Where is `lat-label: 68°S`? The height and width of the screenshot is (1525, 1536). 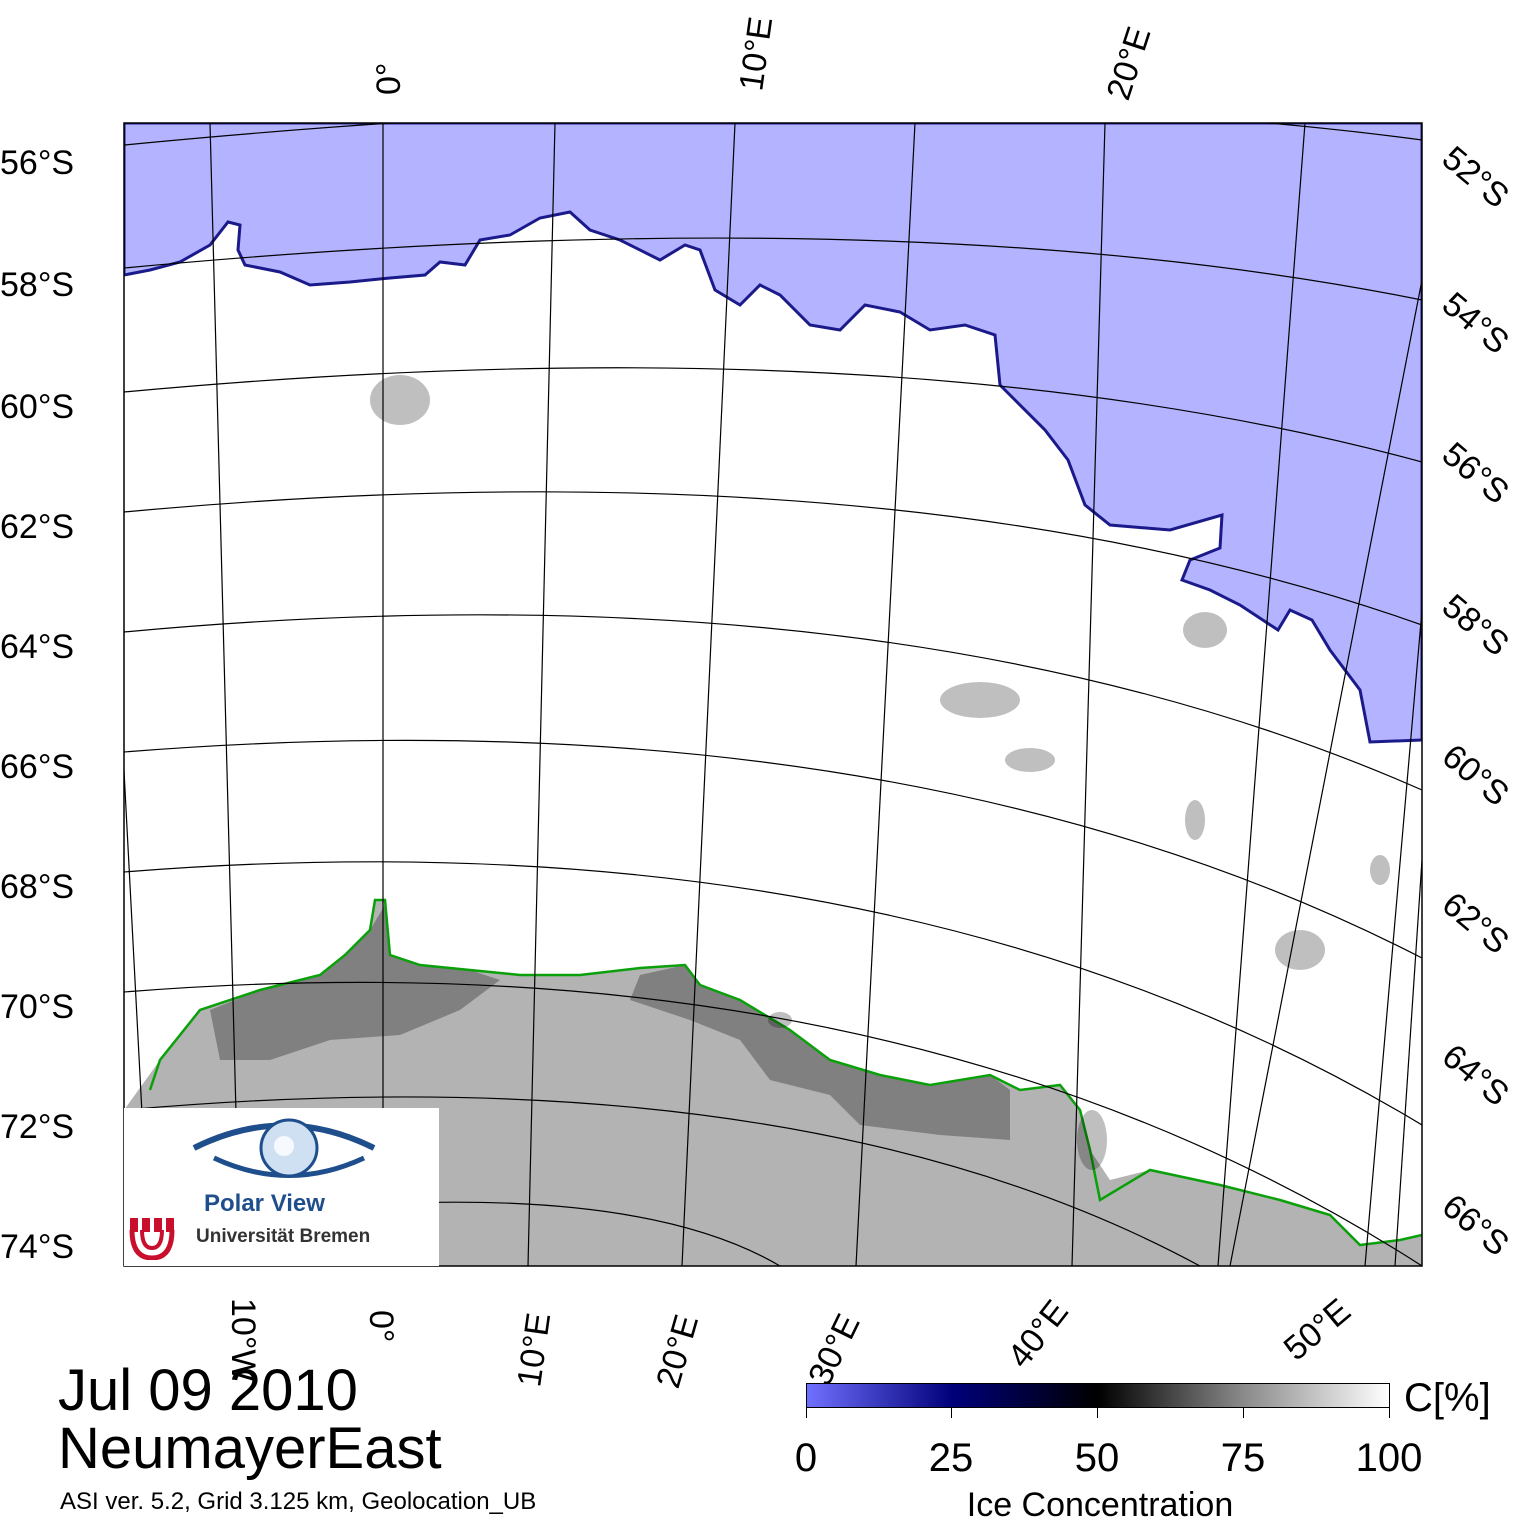
lat-label: 68°S is located at coordinates (37, 887).